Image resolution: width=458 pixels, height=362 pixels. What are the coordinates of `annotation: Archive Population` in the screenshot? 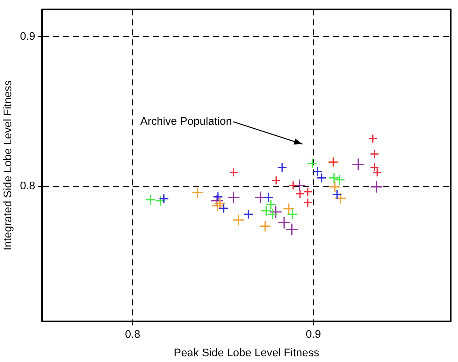 It's located at (186, 122).